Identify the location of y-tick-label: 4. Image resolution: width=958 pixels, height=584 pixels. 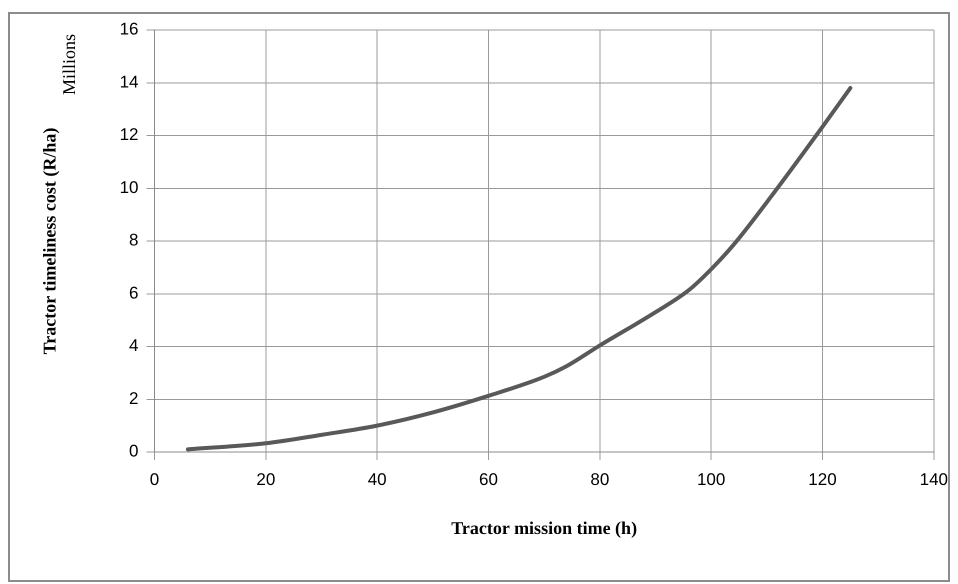
(134, 346).